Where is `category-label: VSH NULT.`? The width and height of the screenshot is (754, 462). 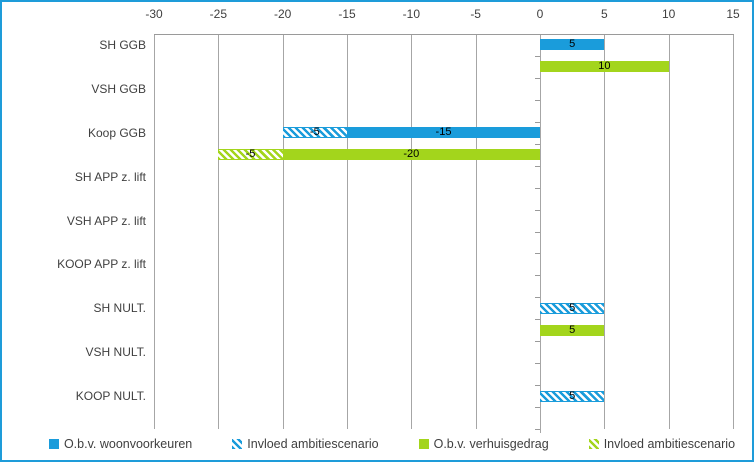
category-label: VSH NULT. is located at coordinates (115, 352).